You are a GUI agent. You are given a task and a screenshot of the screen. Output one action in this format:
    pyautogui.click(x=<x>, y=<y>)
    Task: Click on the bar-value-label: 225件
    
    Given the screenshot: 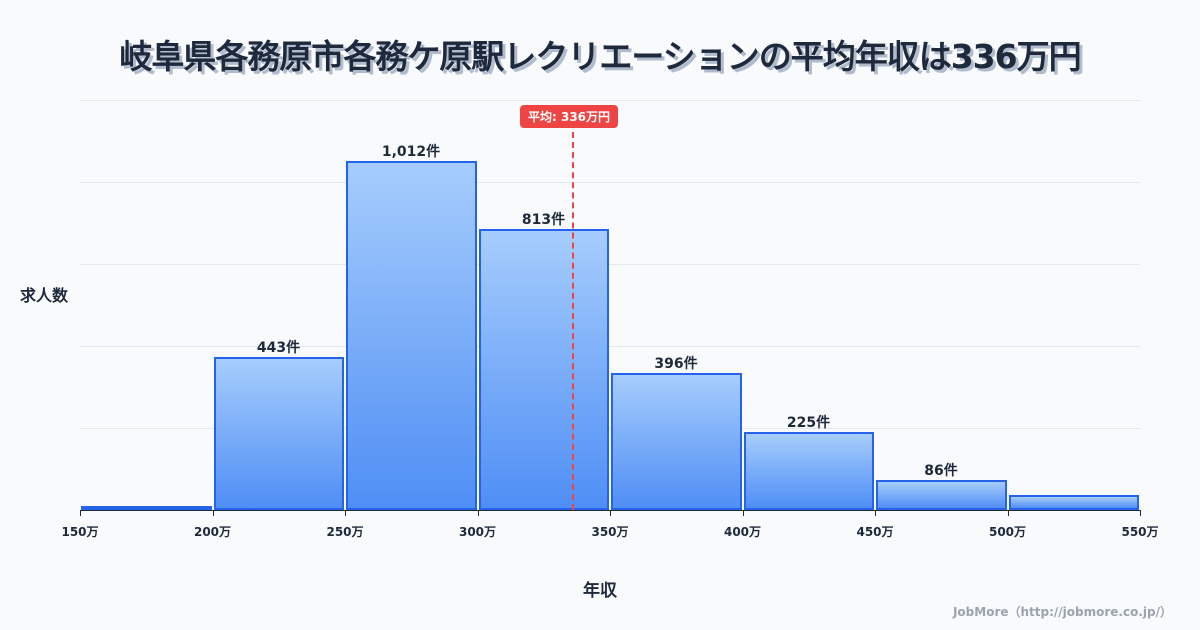 What is the action you would take?
    pyautogui.click(x=808, y=423)
    